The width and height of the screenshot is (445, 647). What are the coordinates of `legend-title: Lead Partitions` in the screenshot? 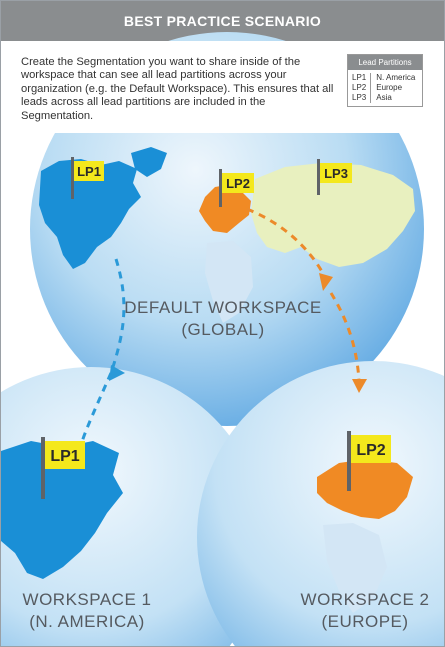 It's located at (385, 62).